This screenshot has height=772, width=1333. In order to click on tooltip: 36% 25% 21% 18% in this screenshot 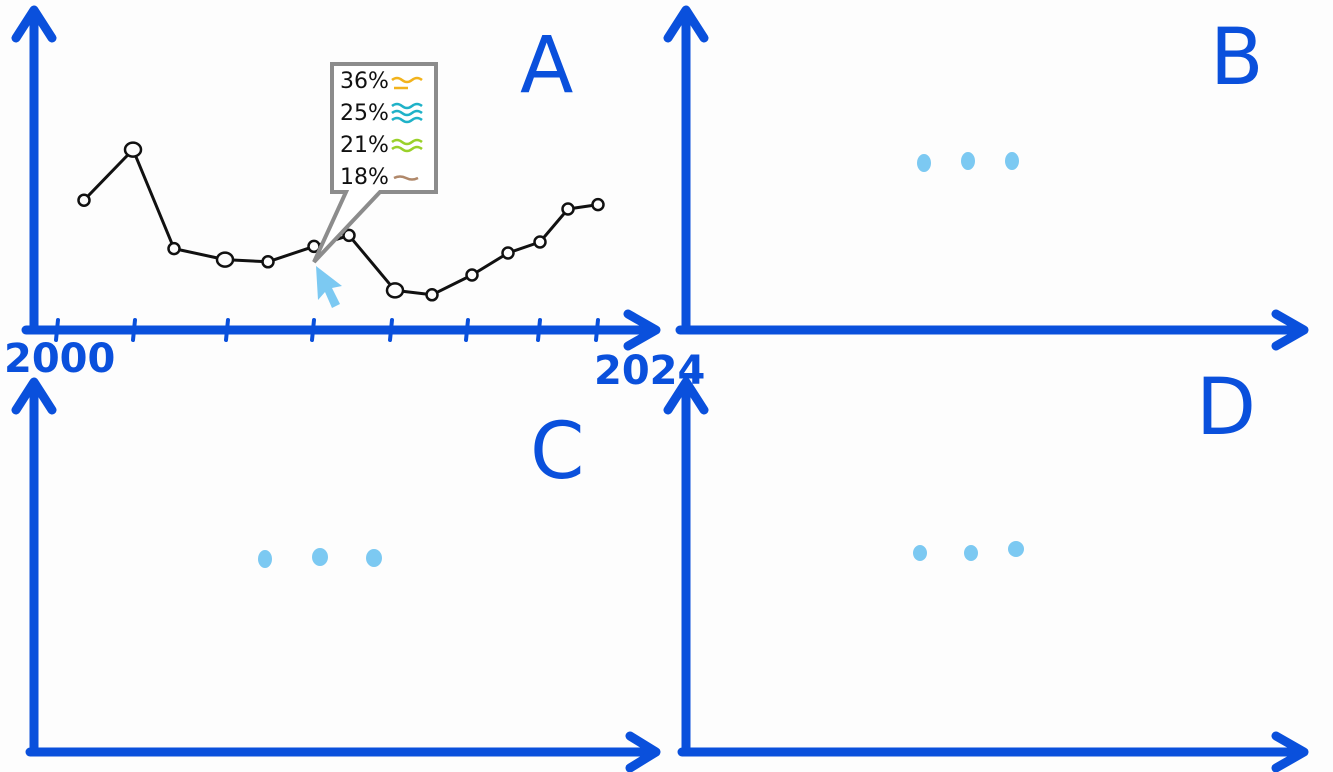, I will do `click(375, 163)`.